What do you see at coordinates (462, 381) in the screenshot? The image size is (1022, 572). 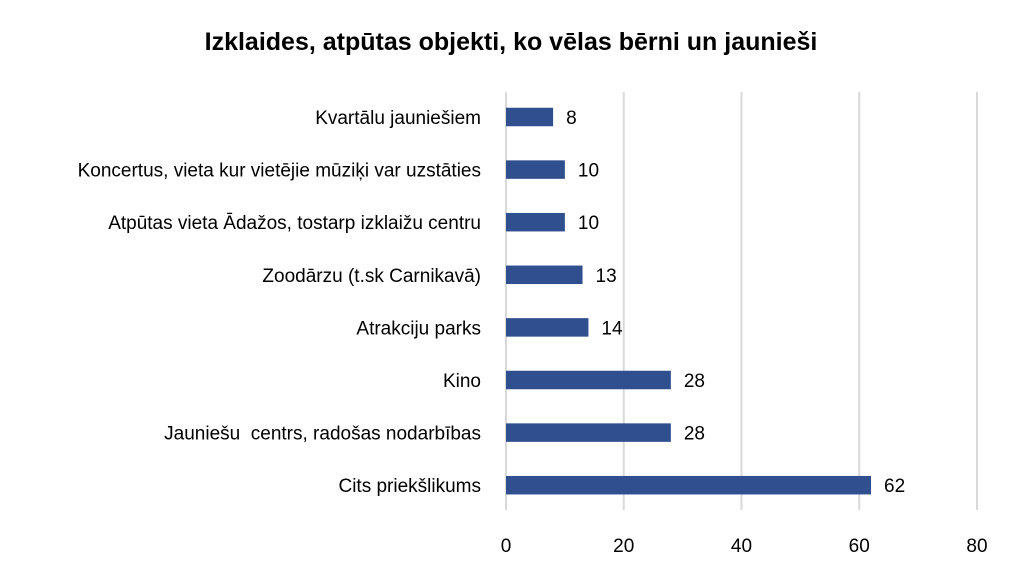 I see `category-label: Kino` at bounding box center [462, 381].